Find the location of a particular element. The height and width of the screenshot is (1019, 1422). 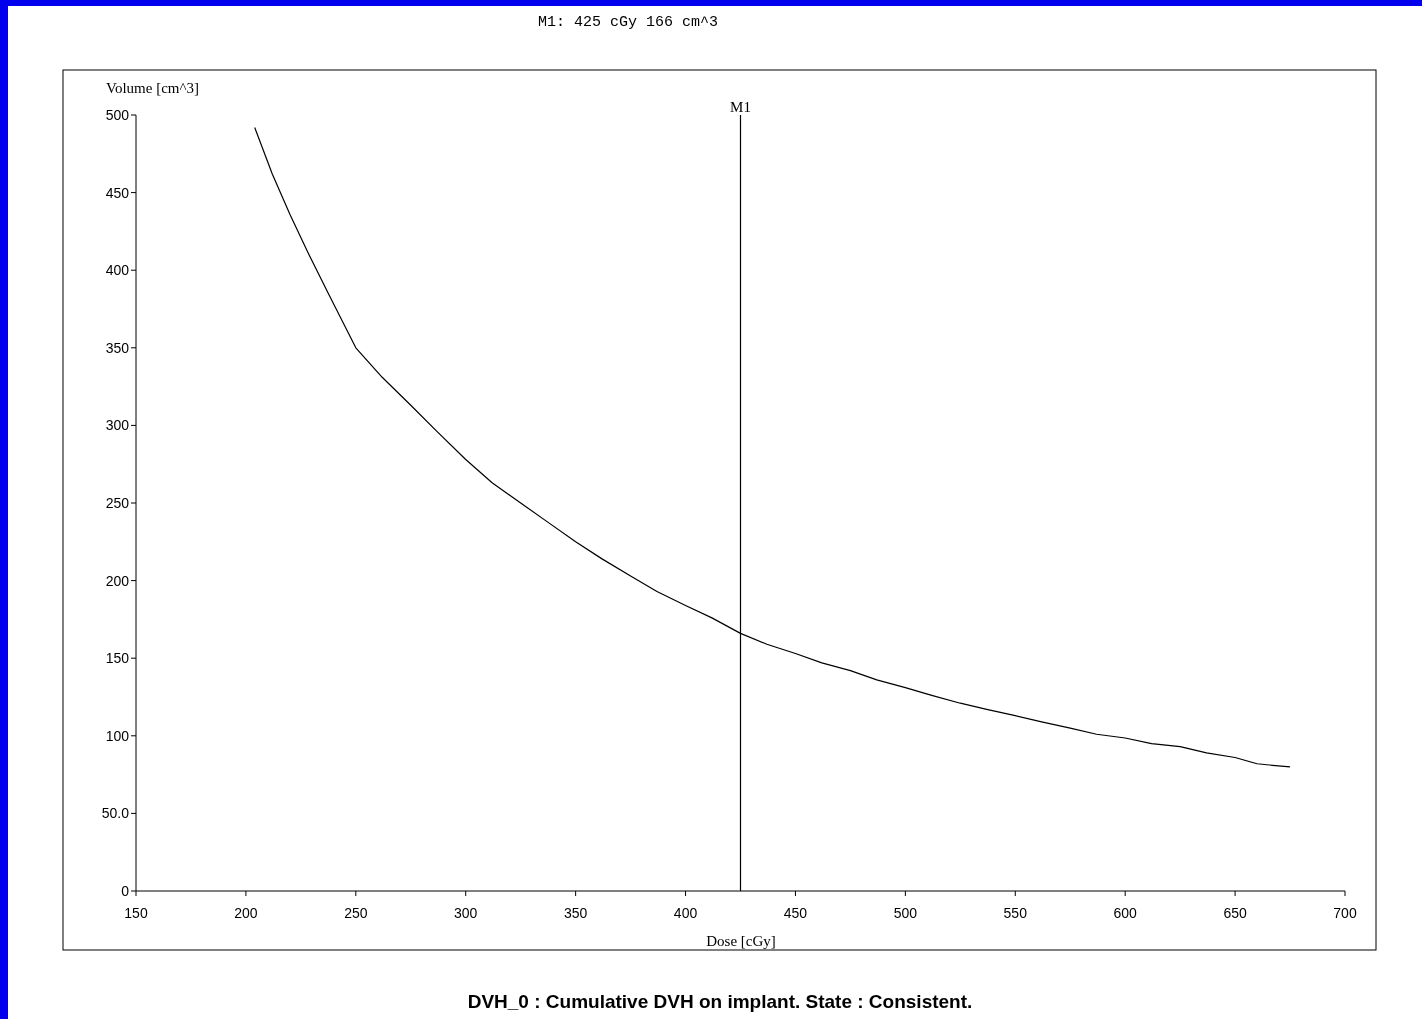

y-tick-label: 350 is located at coordinates (117, 347).